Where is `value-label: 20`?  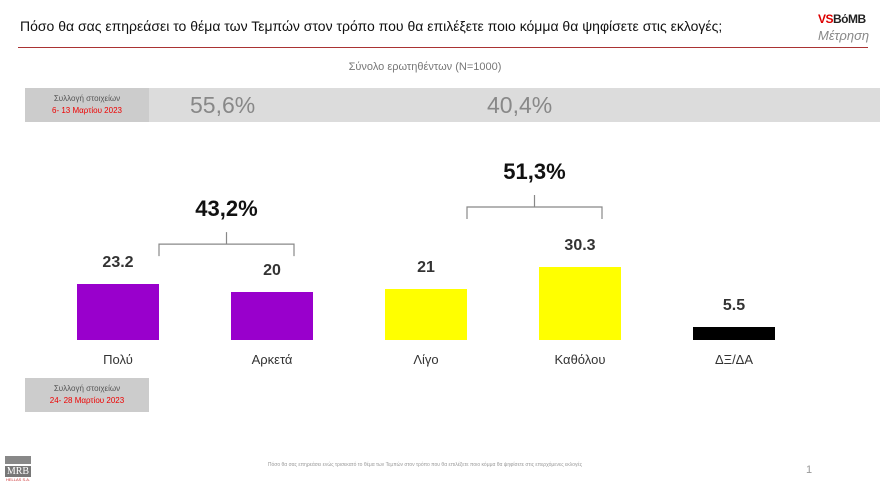 value-label: 20 is located at coordinates (272, 270).